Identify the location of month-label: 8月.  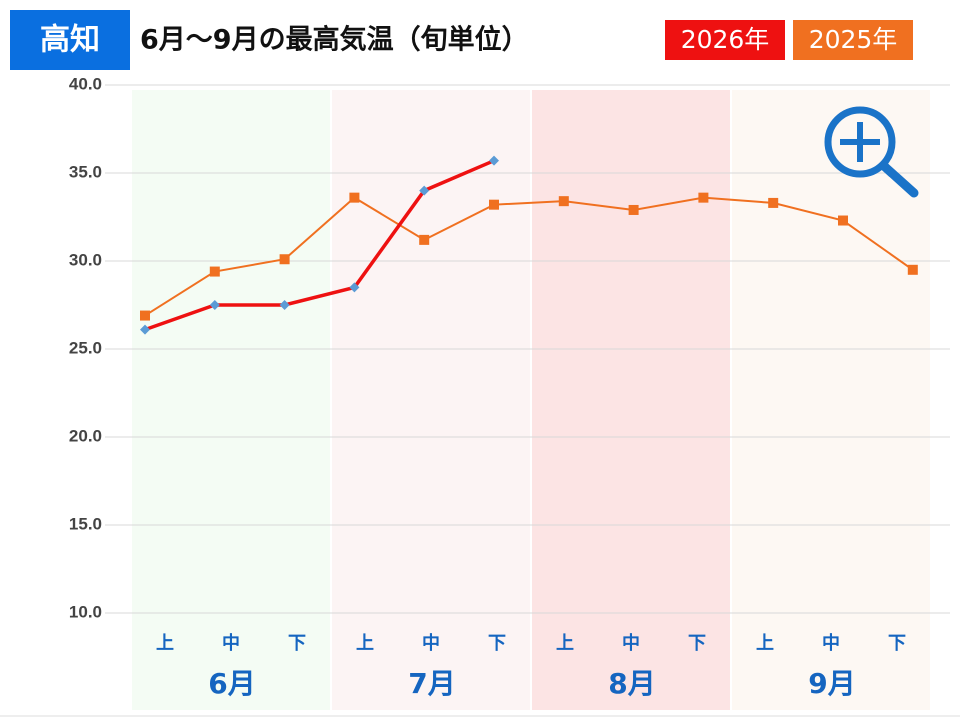
(631, 683).